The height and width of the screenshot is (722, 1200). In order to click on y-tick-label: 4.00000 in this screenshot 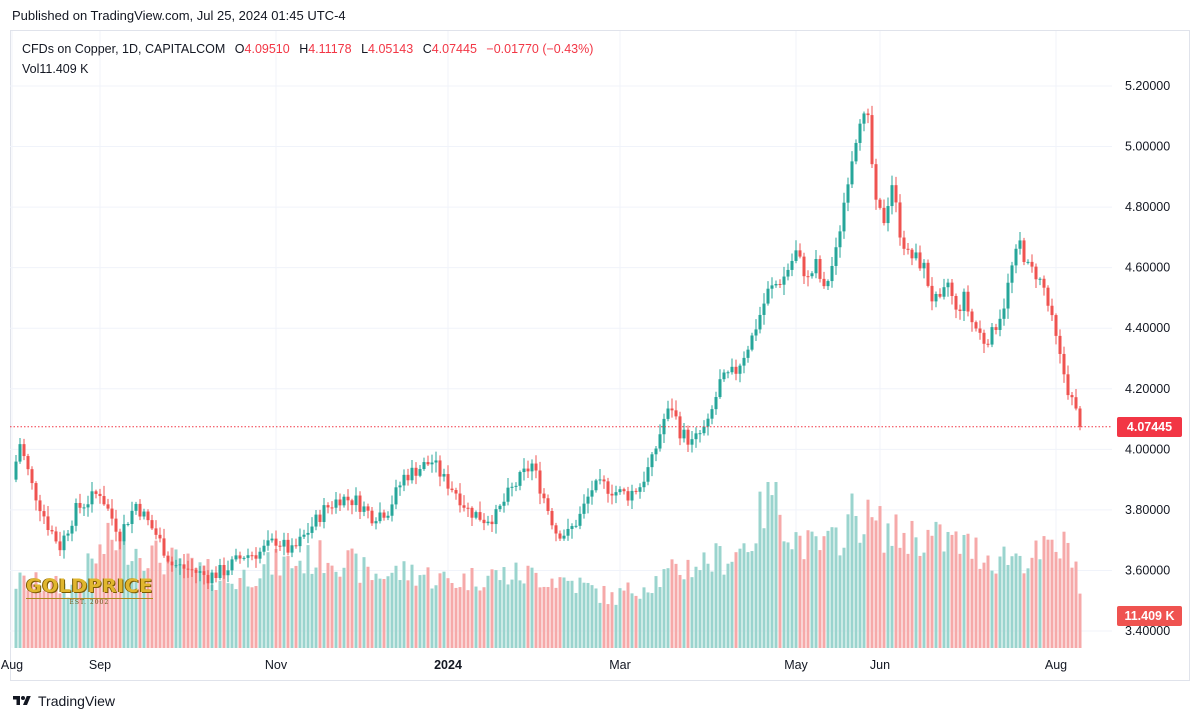, I will do `click(1147, 449)`.